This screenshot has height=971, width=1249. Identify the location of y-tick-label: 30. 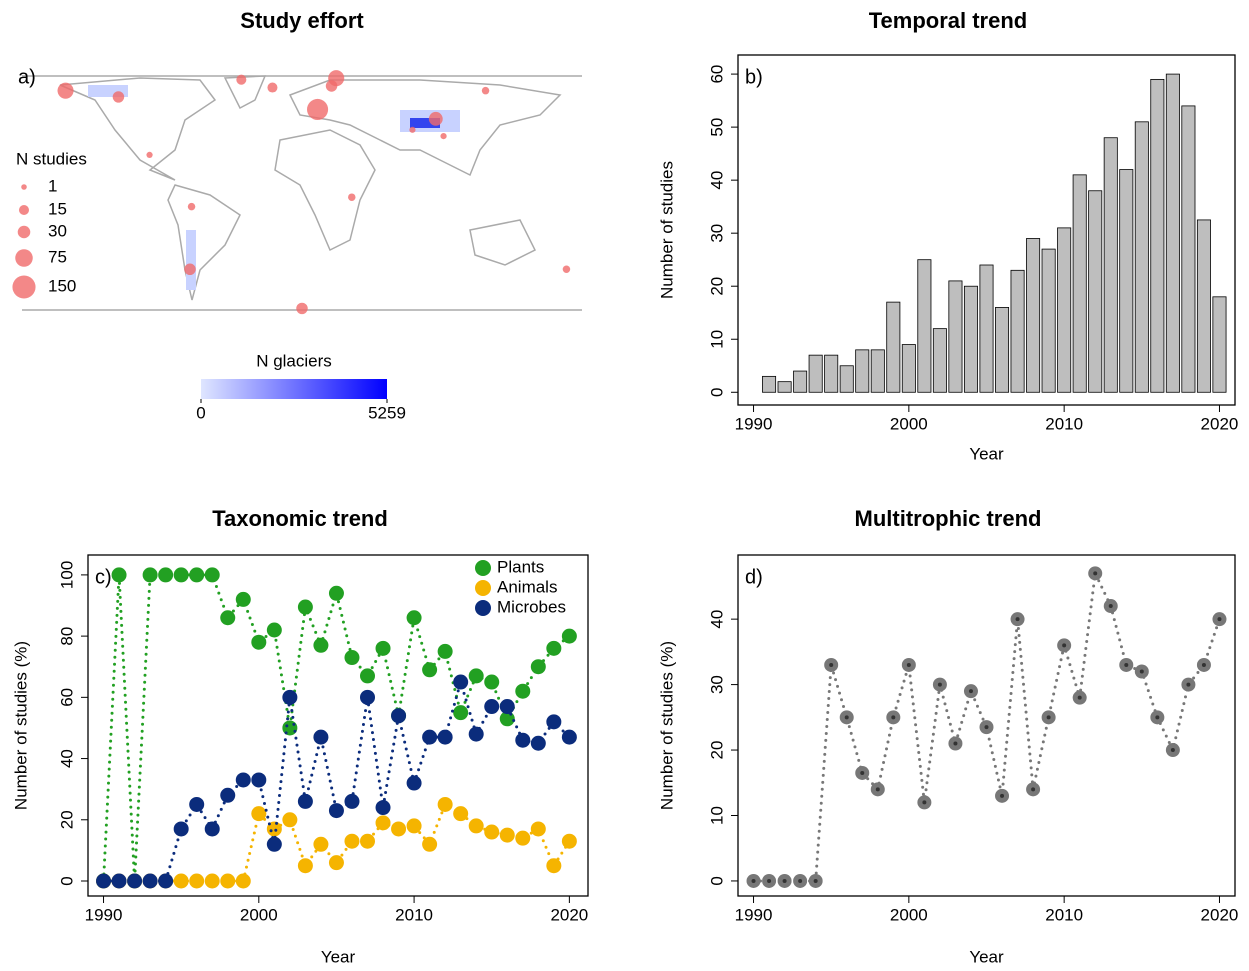
(716, 684).